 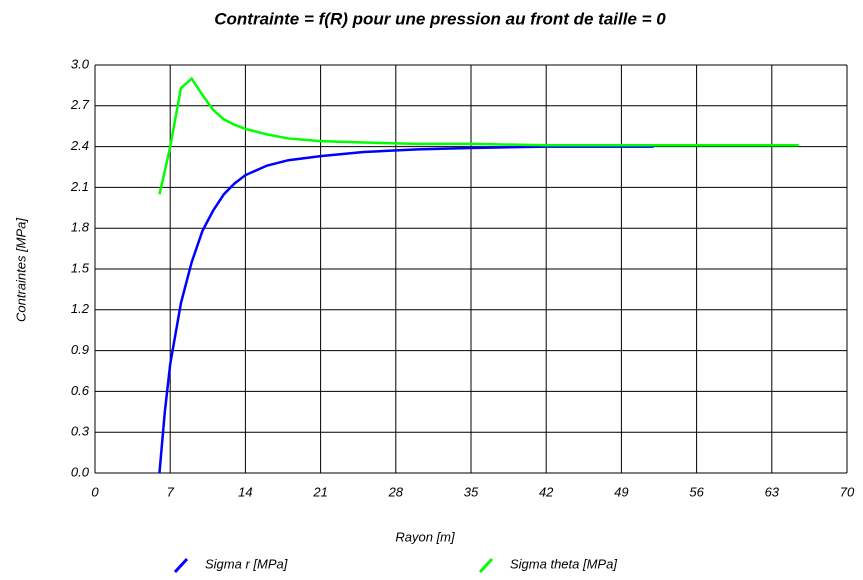 I want to click on y-tick-label: 0.6, so click(x=80, y=390).